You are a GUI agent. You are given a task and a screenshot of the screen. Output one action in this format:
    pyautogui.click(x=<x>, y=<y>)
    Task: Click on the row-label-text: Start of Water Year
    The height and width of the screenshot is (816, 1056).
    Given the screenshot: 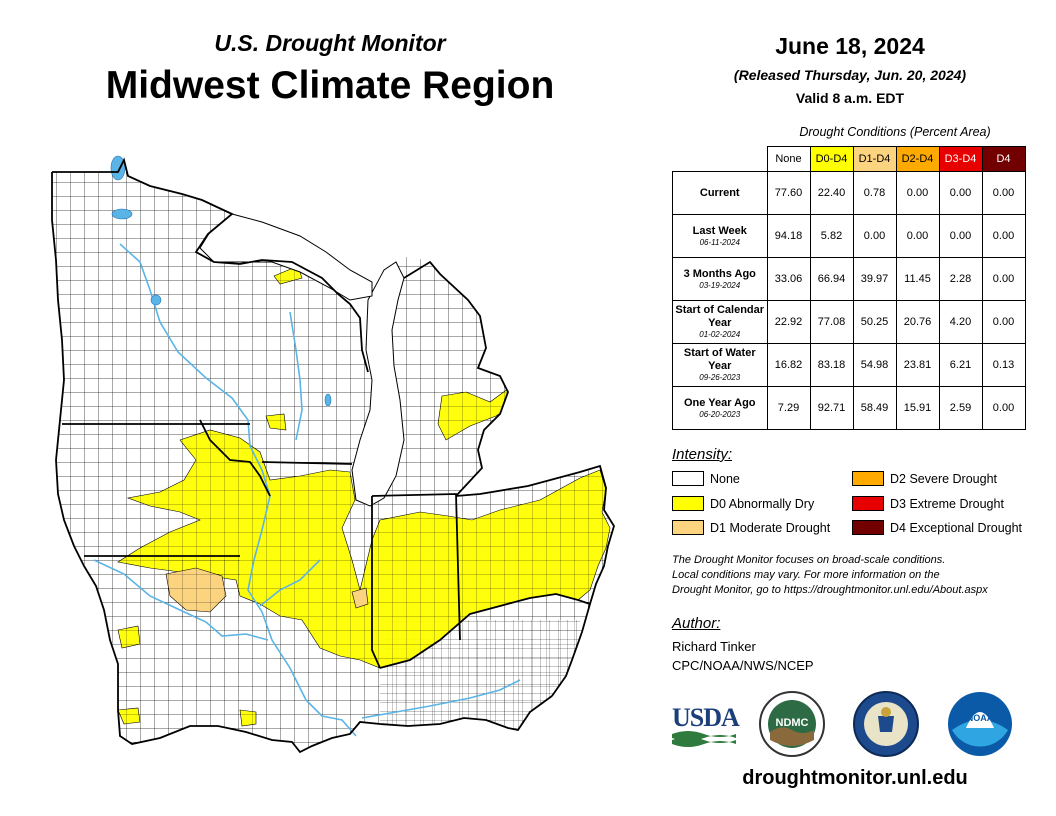 What is the action you would take?
    pyautogui.click(x=719, y=359)
    